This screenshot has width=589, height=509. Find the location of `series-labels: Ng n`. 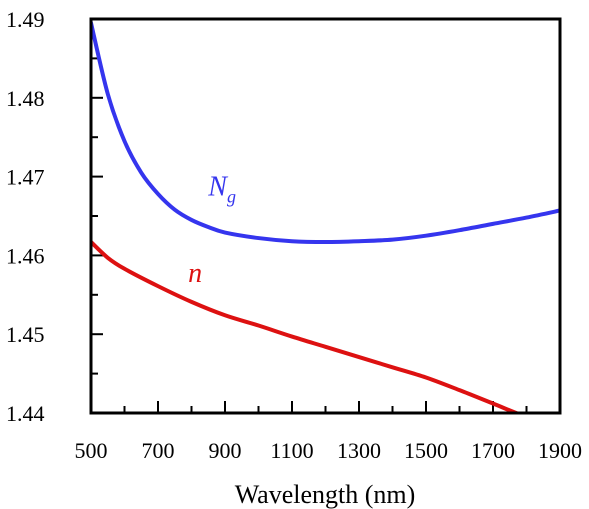

series-labels: Ng n is located at coordinates (212, 231).